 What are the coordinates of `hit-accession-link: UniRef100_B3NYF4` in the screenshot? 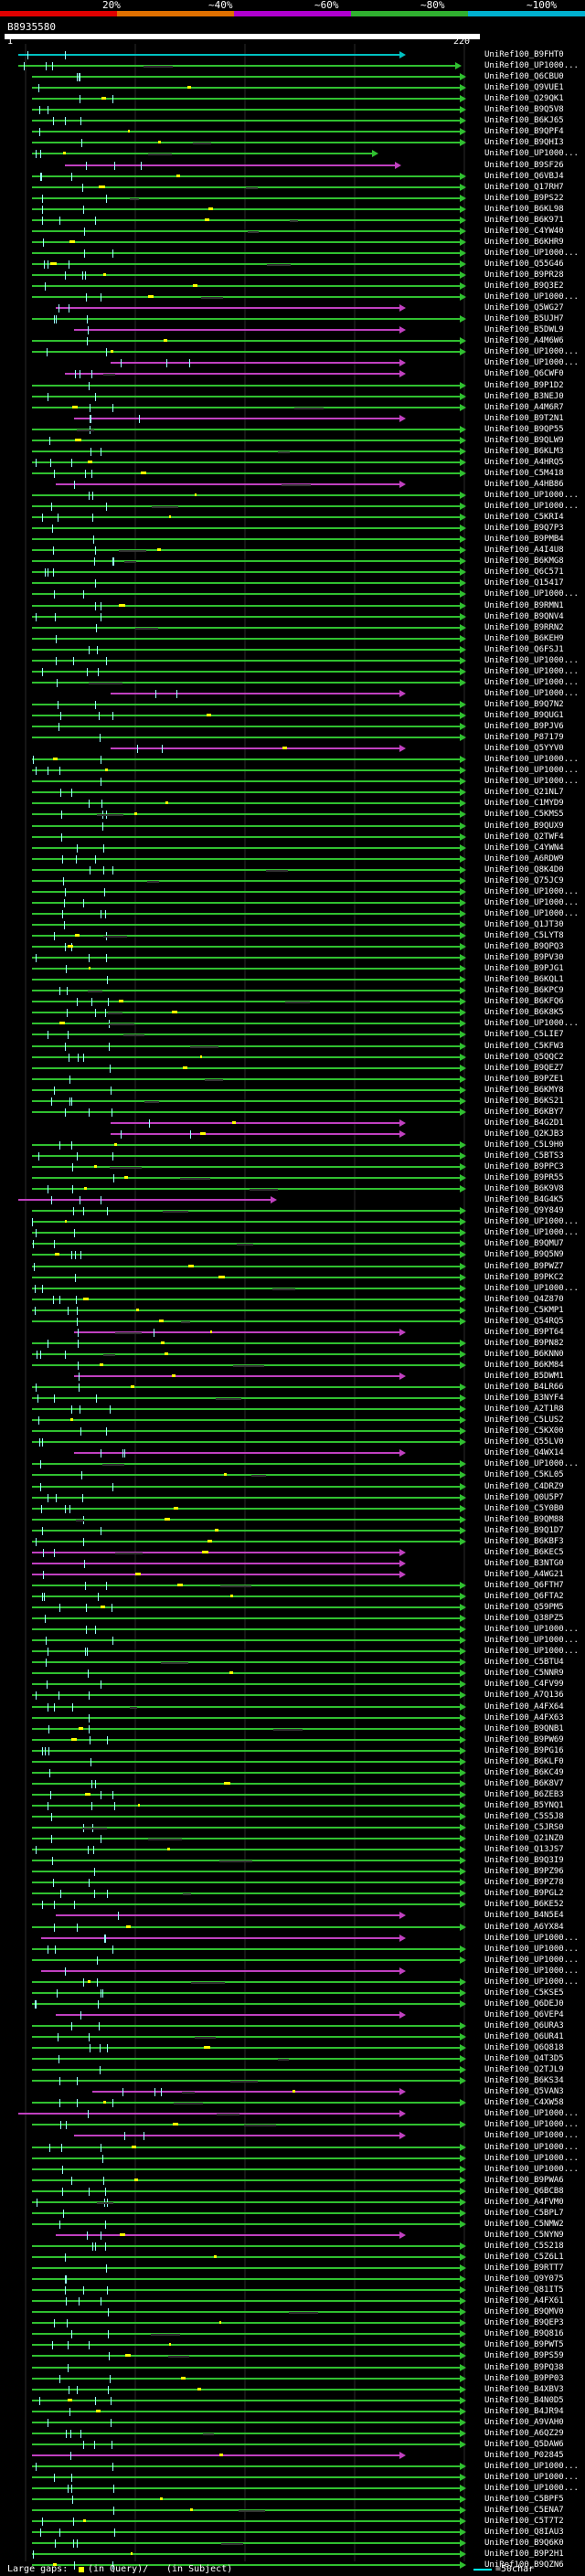 It's located at (524, 1399).